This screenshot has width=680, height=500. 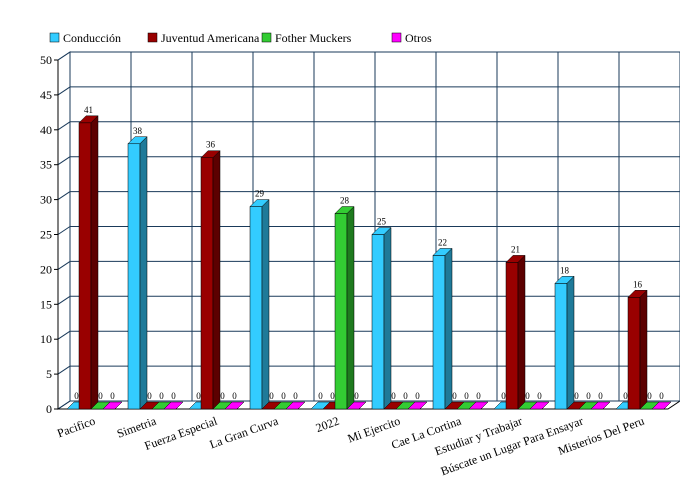 What do you see at coordinates (49, 374) in the screenshot?
I see `y-tick-label: 5` at bounding box center [49, 374].